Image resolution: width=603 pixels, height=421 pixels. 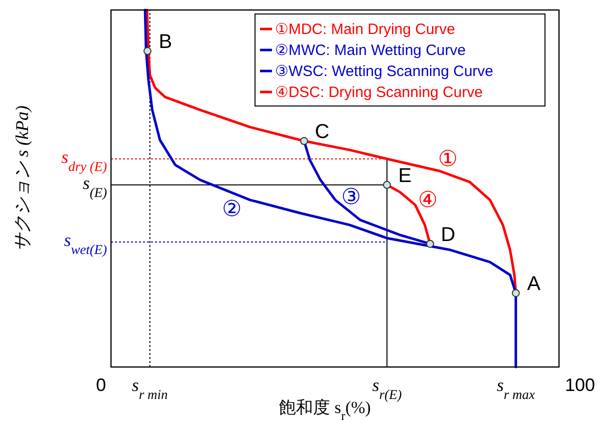 What do you see at coordinates (351, 197) in the screenshot?
I see `annotation: ③` at bounding box center [351, 197].